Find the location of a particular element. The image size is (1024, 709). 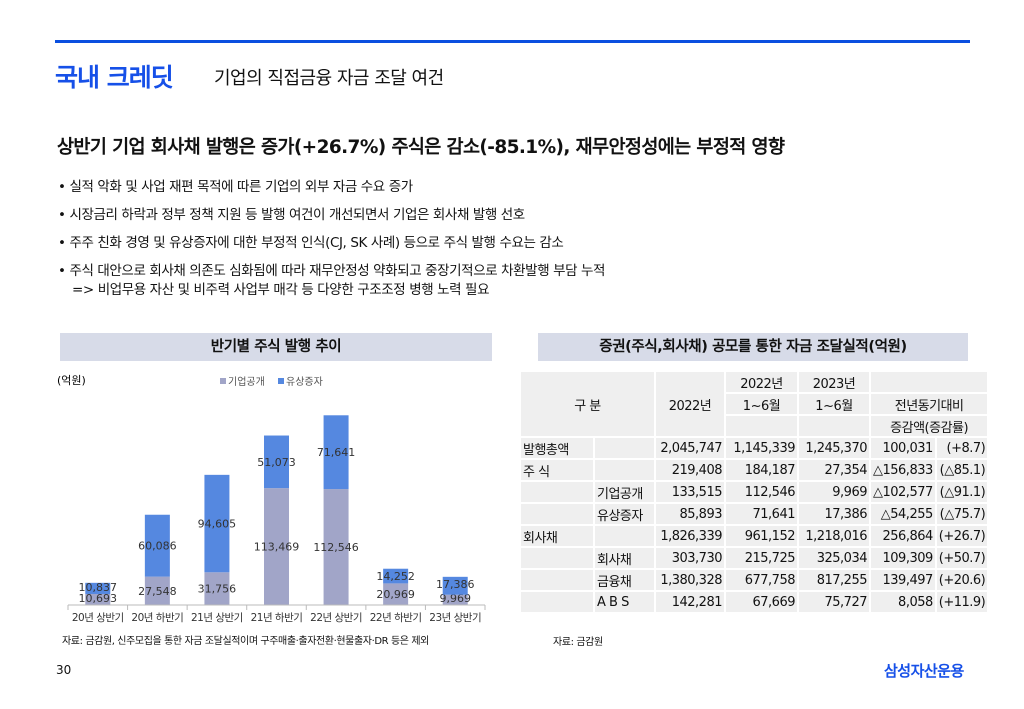

cell-value: 1,245,370 is located at coordinates (834, 448).